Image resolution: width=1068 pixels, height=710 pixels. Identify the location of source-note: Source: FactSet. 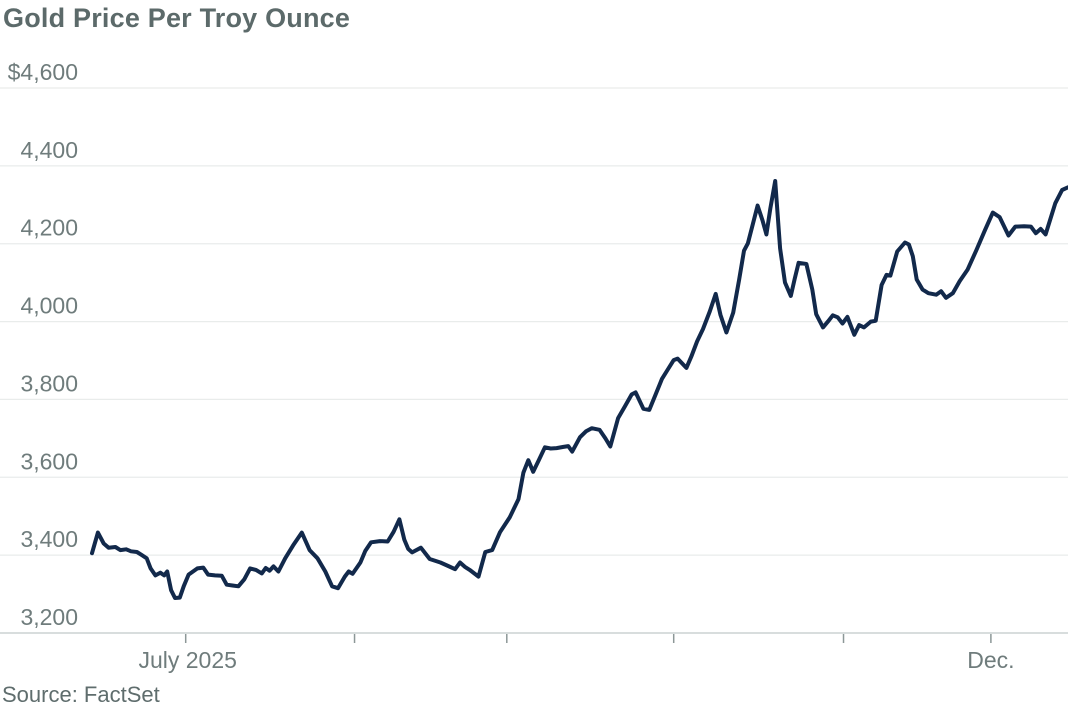
(81, 694).